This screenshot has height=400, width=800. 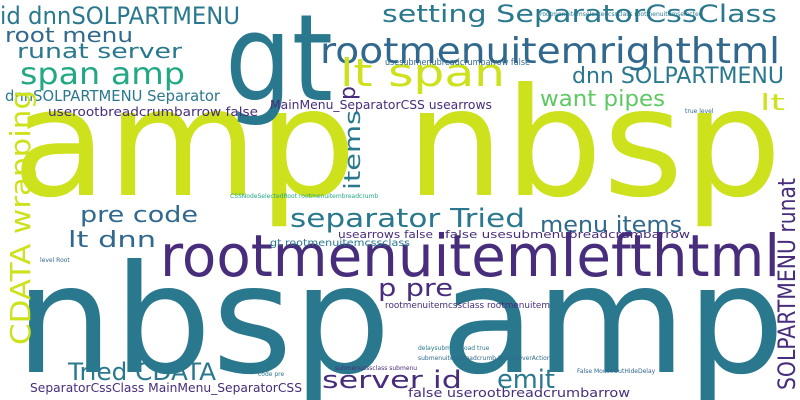 What do you see at coordinates (120, 16) in the screenshot?
I see `word: id dnnSOLPARTMENU` at bounding box center [120, 16].